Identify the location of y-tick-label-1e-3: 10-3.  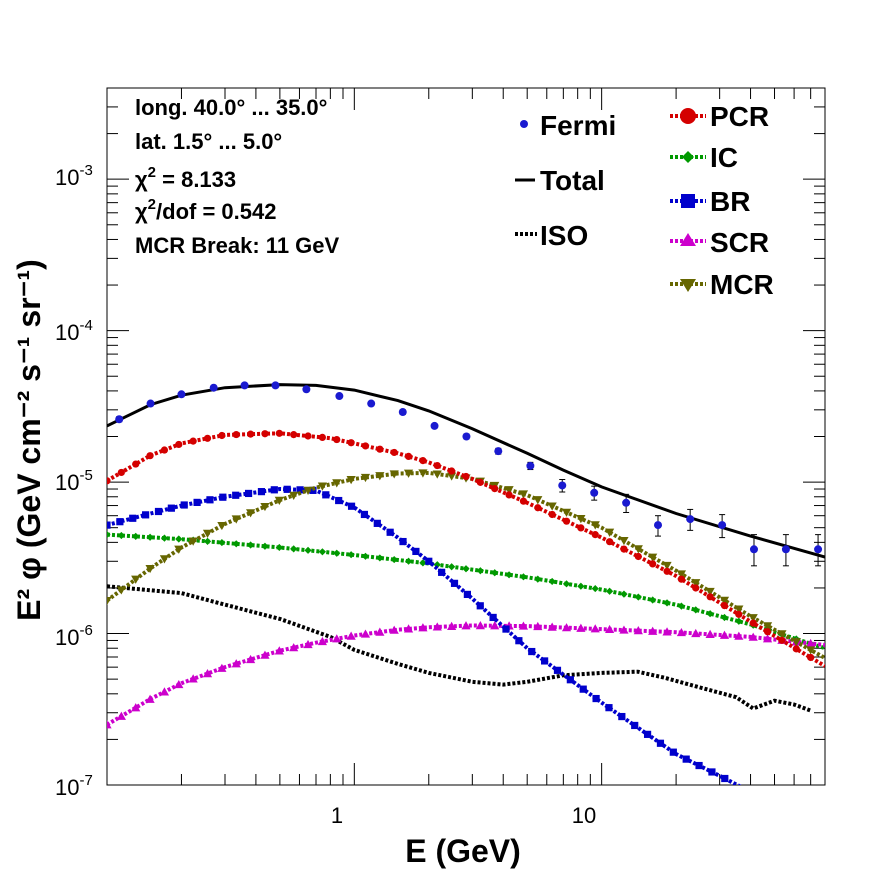
(74, 176).